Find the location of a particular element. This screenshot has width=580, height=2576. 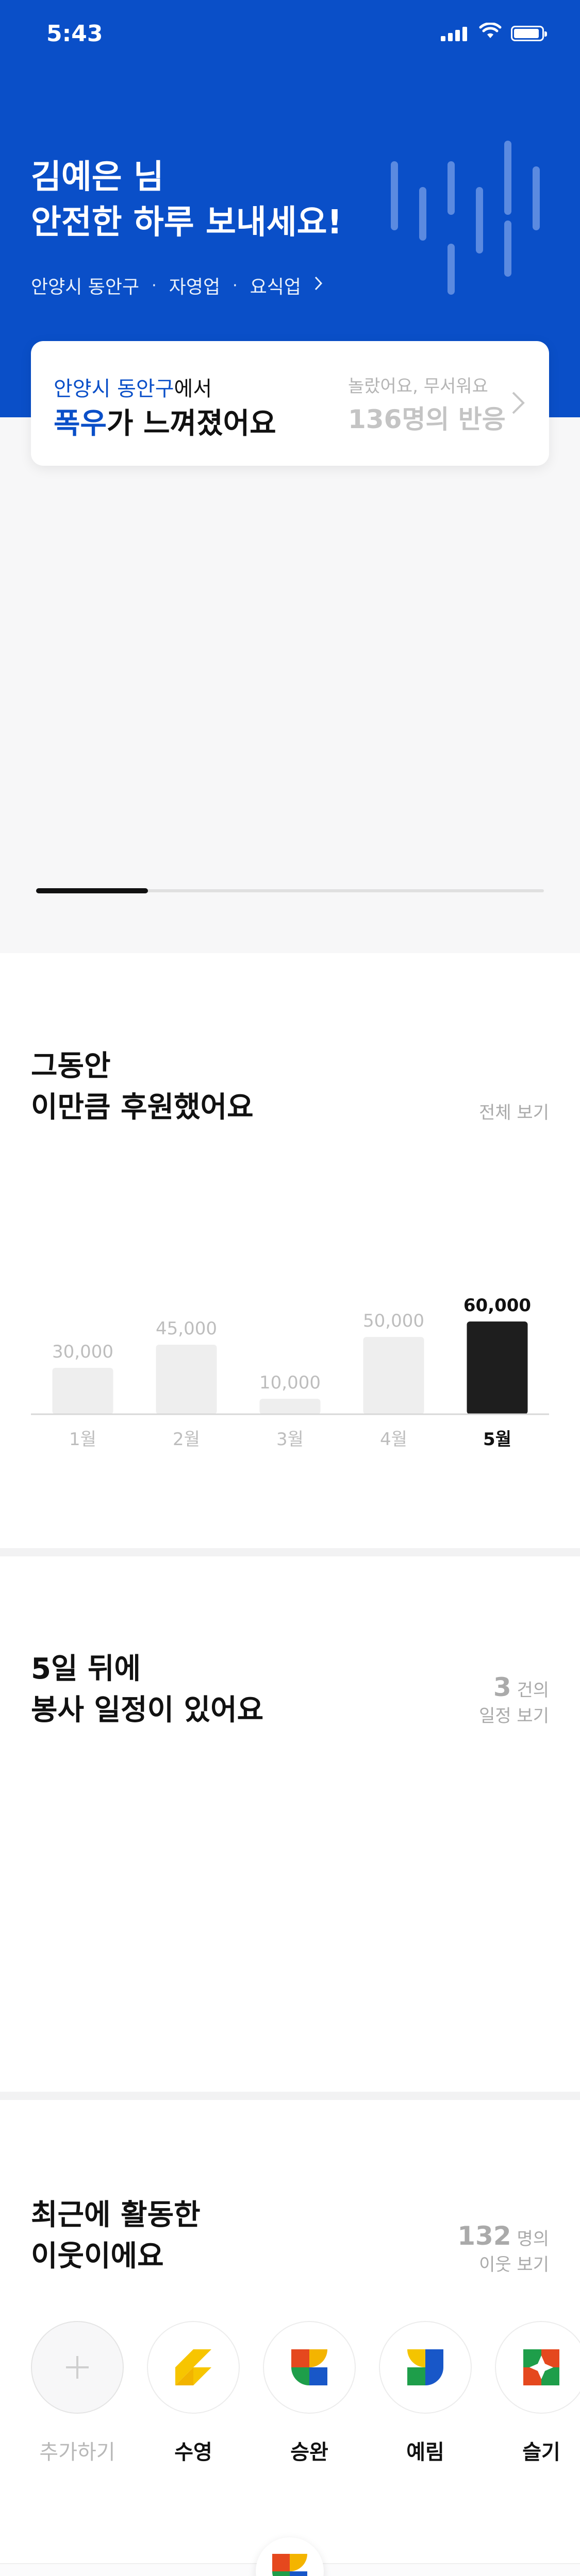

neighbors-view-link: 132 명의 이웃 보기 is located at coordinates (503, 2248).